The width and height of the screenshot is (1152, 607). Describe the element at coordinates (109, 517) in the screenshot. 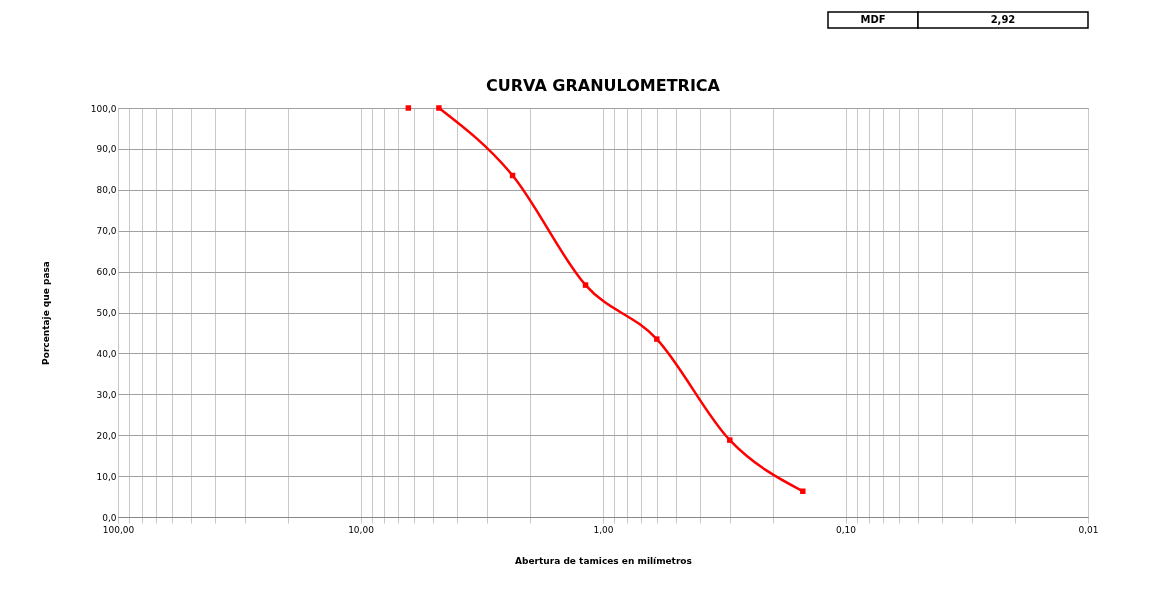

I see `y-tick-label: 0,0` at that location.